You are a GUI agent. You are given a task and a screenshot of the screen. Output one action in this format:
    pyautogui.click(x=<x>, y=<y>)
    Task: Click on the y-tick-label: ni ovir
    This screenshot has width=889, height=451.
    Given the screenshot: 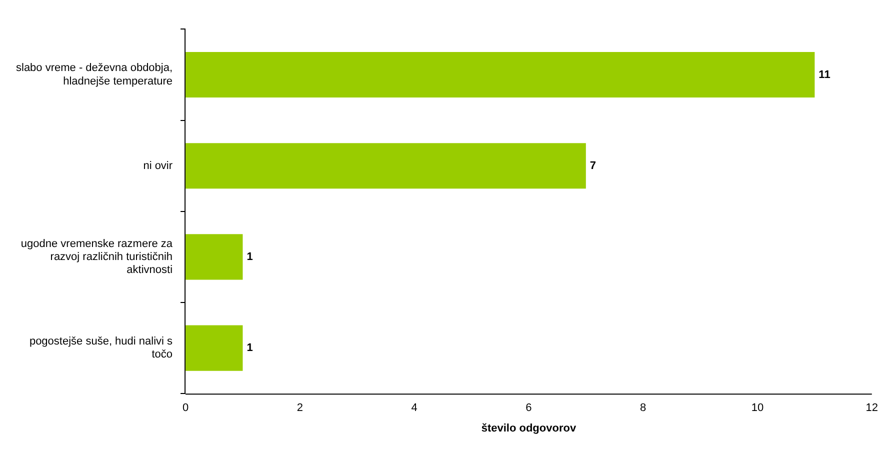 What is the action you would take?
    pyautogui.click(x=158, y=166)
    